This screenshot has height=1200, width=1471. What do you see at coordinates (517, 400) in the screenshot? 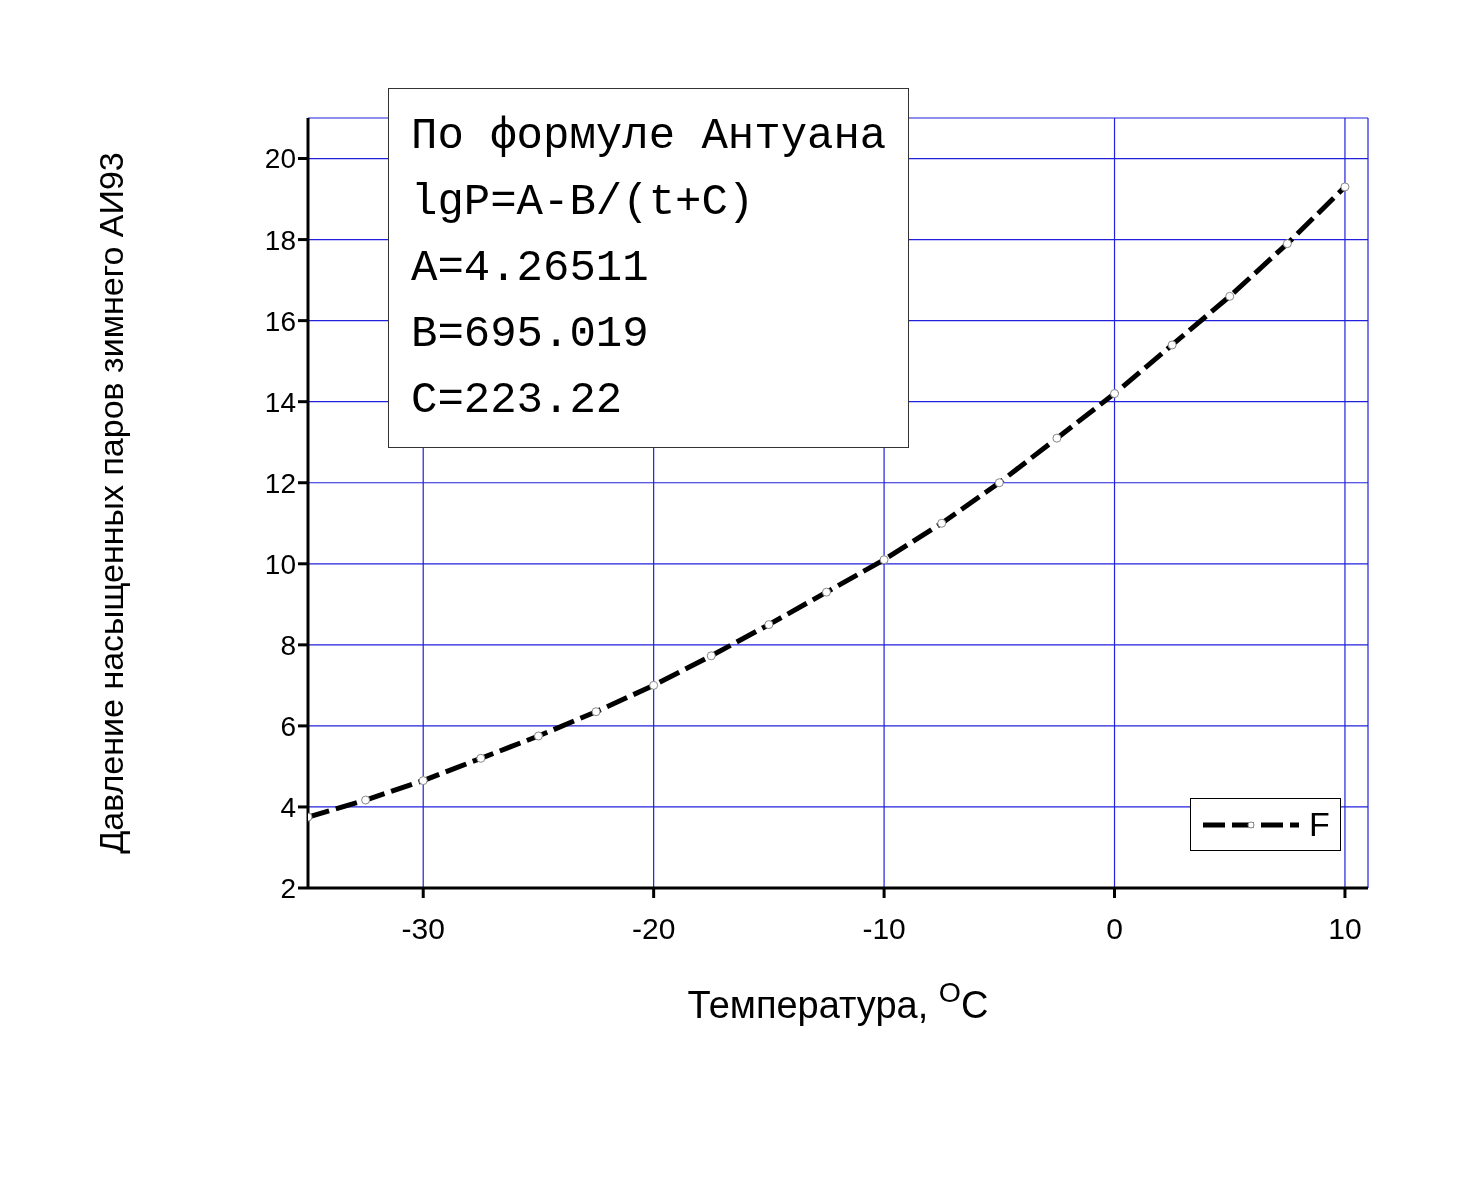
I see `annotation: C=223.22` at bounding box center [517, 400].